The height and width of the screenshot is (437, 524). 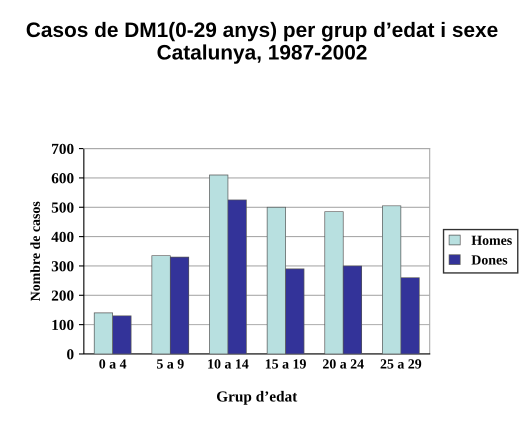 I want to click on chart-title: Casos de DM1(0-29 anys) per grup d’edat i sexe Catalunya, 1987-2002, so click(x=262, y=43).